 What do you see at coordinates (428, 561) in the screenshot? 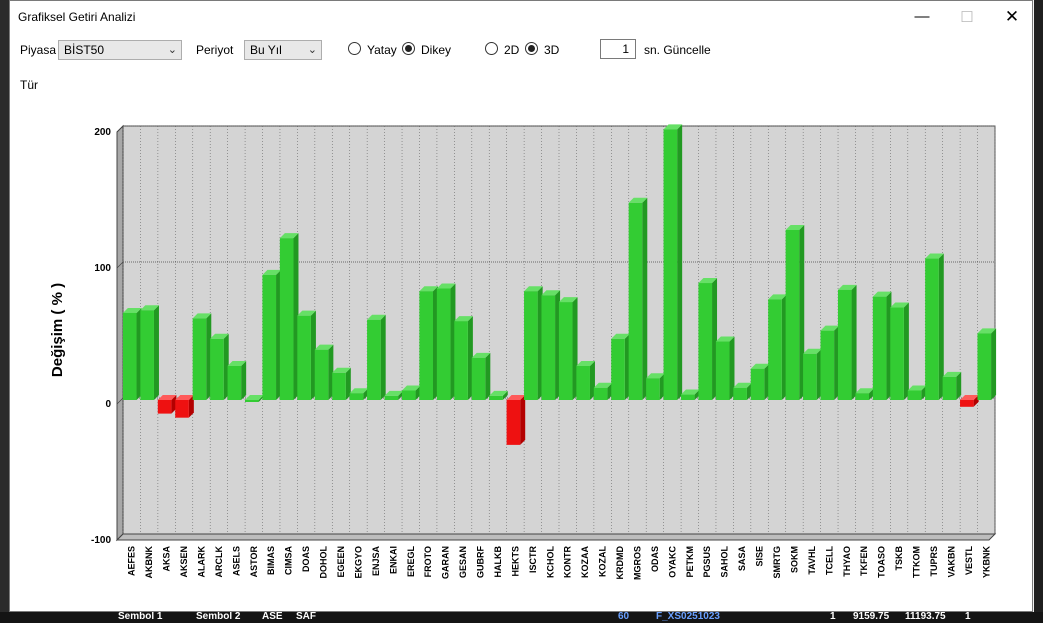
I see `x-tick-label: FROTO` at bounding box center [428, 561].